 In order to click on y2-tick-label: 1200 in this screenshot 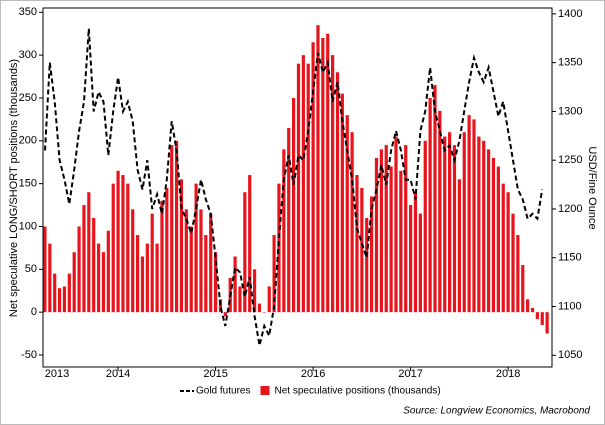, I will do `click(570, 209)`.